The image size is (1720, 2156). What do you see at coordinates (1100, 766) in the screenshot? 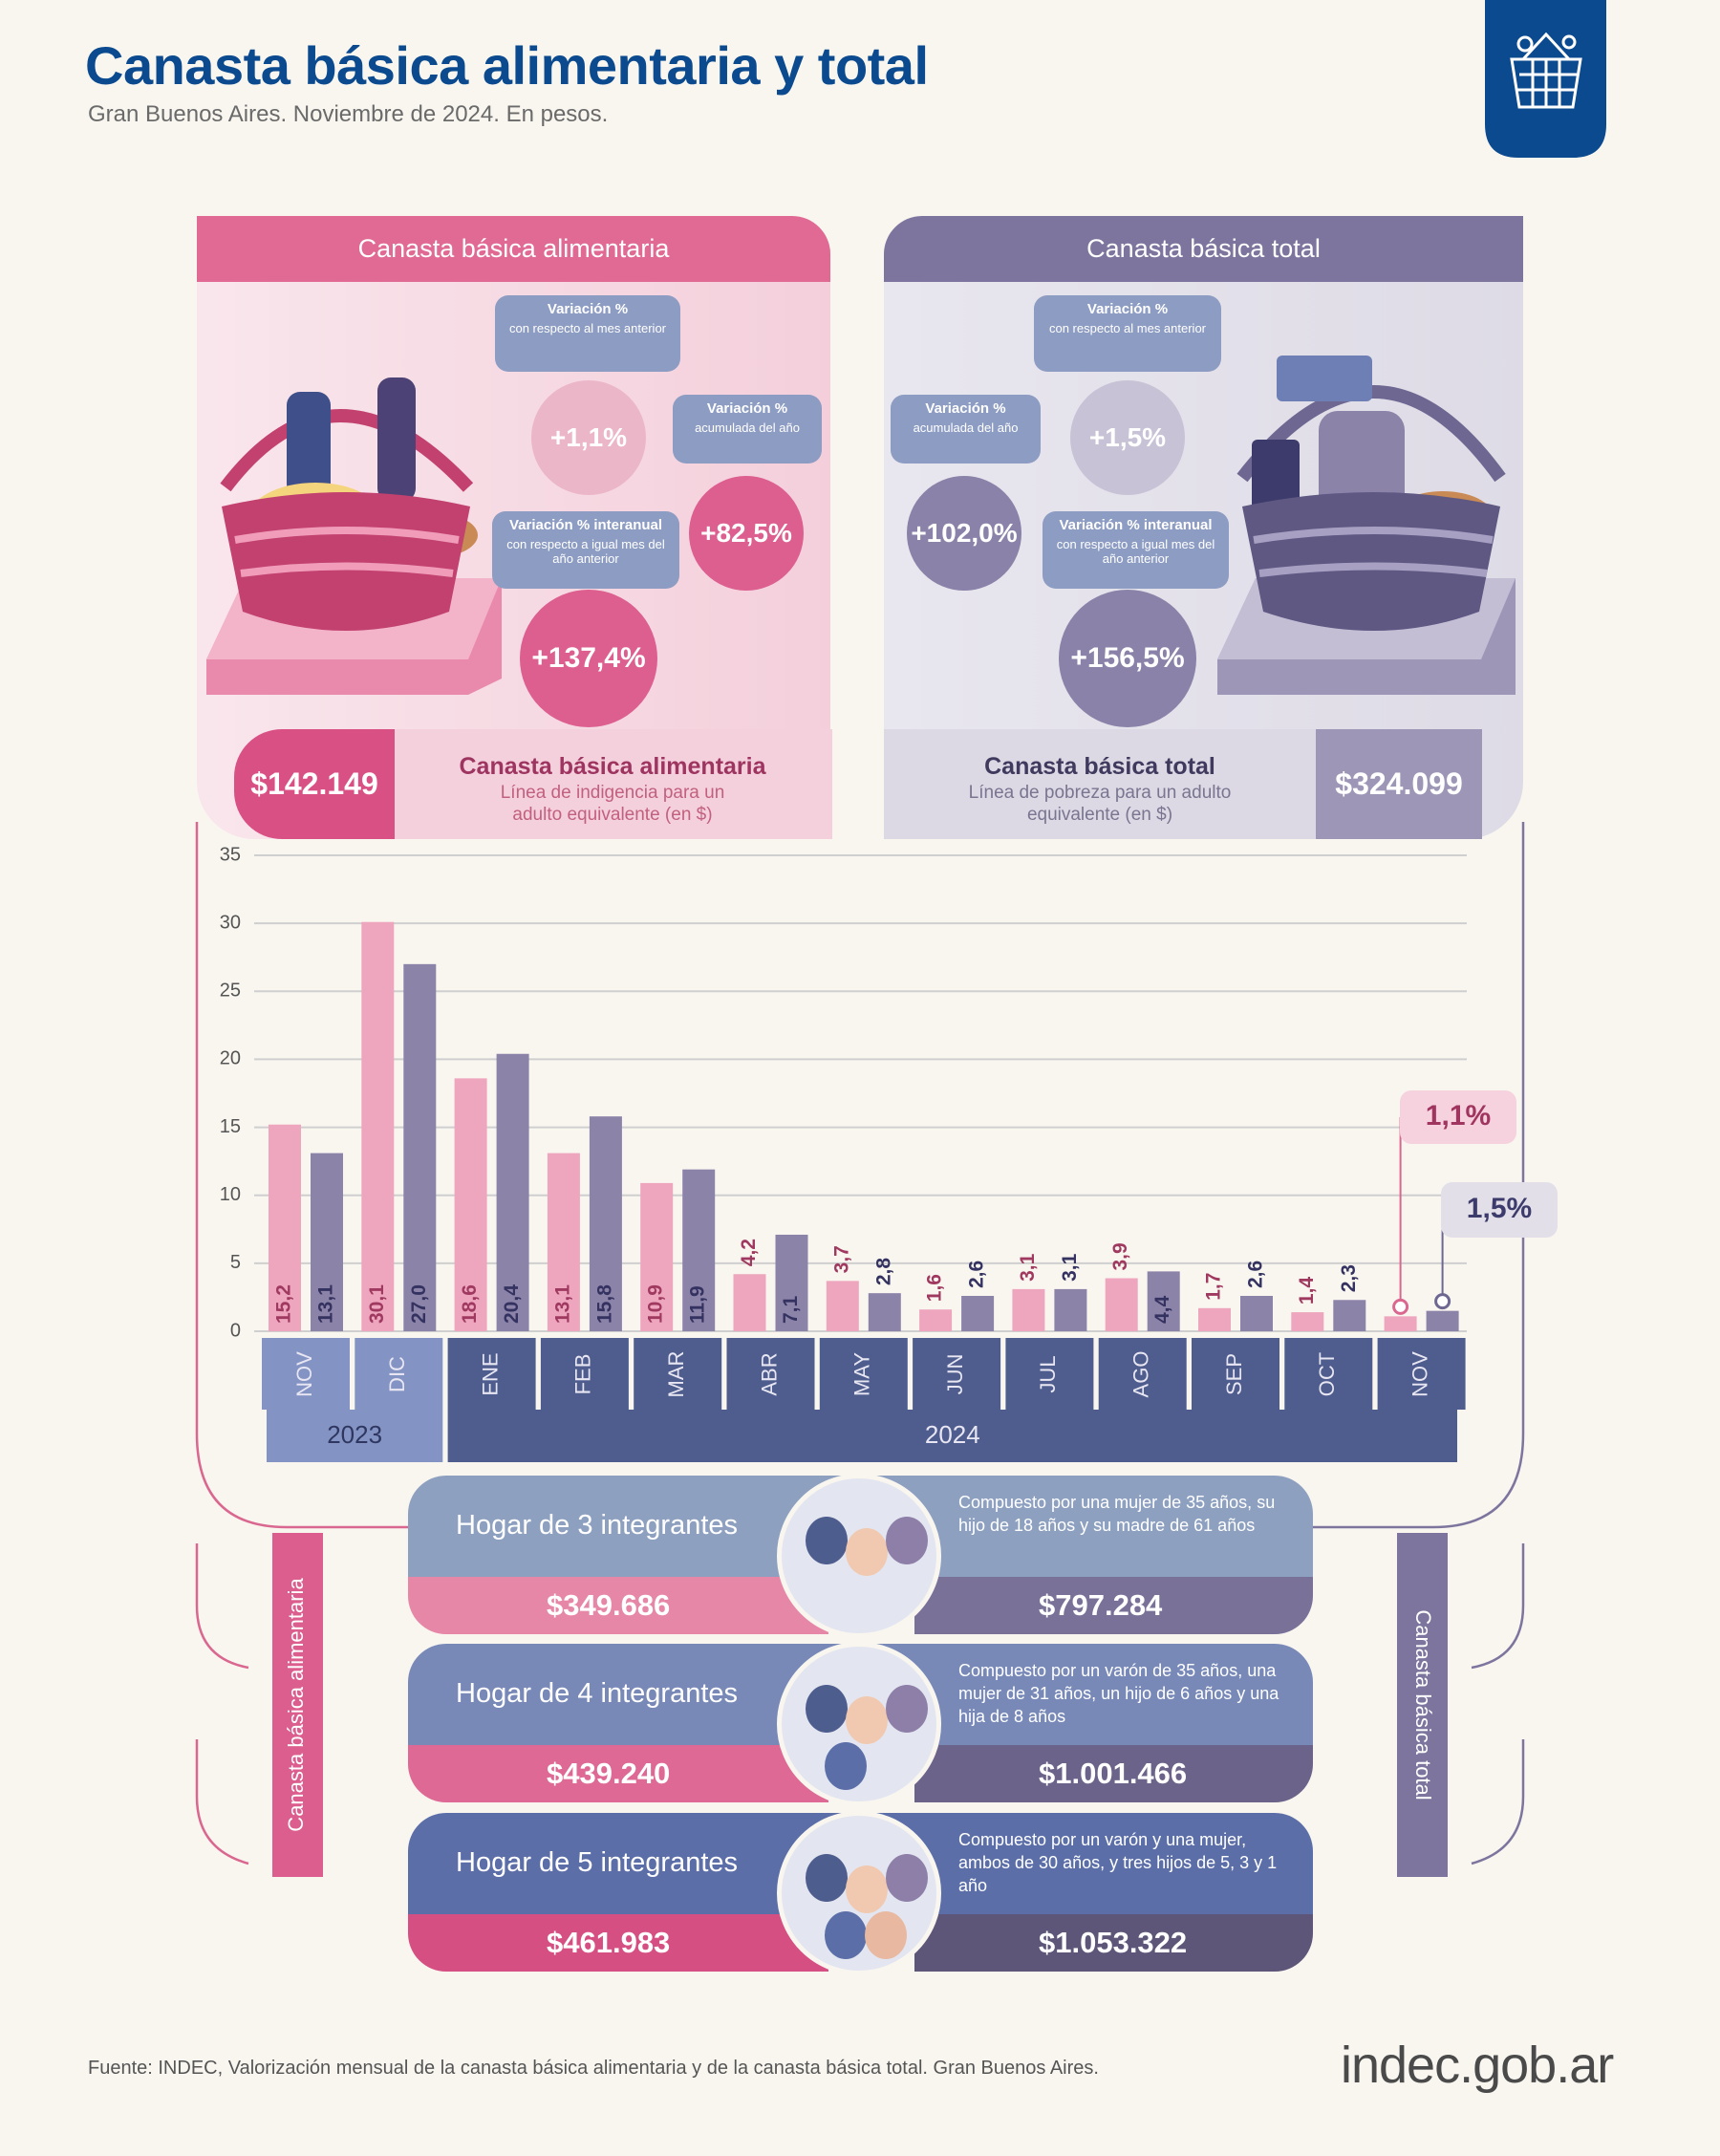
I see `amount-label: Canasta básica total` at bounding box center [1100, 766].